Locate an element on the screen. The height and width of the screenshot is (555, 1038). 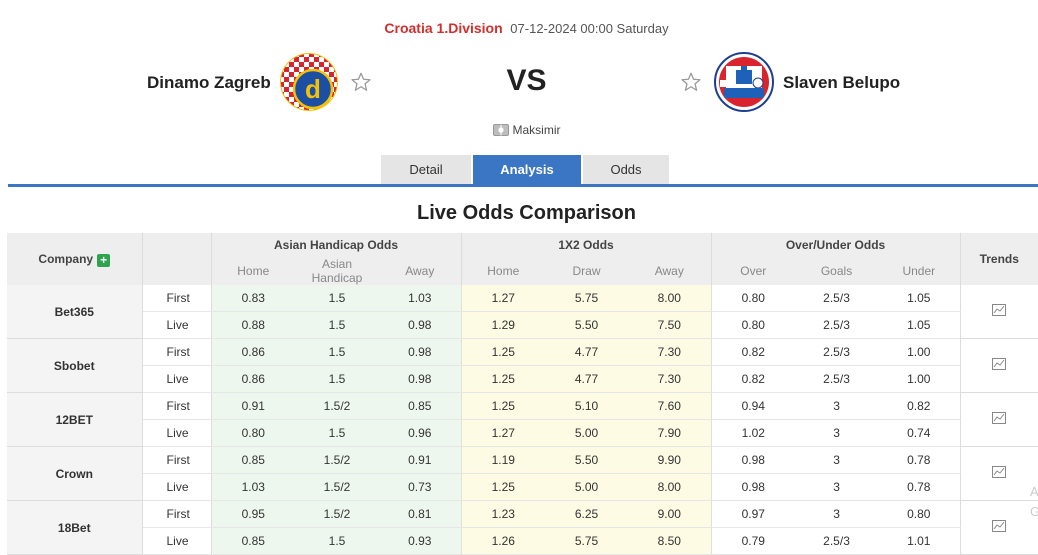
tab-analysis: Analysis is located at coordinates (527, 170).